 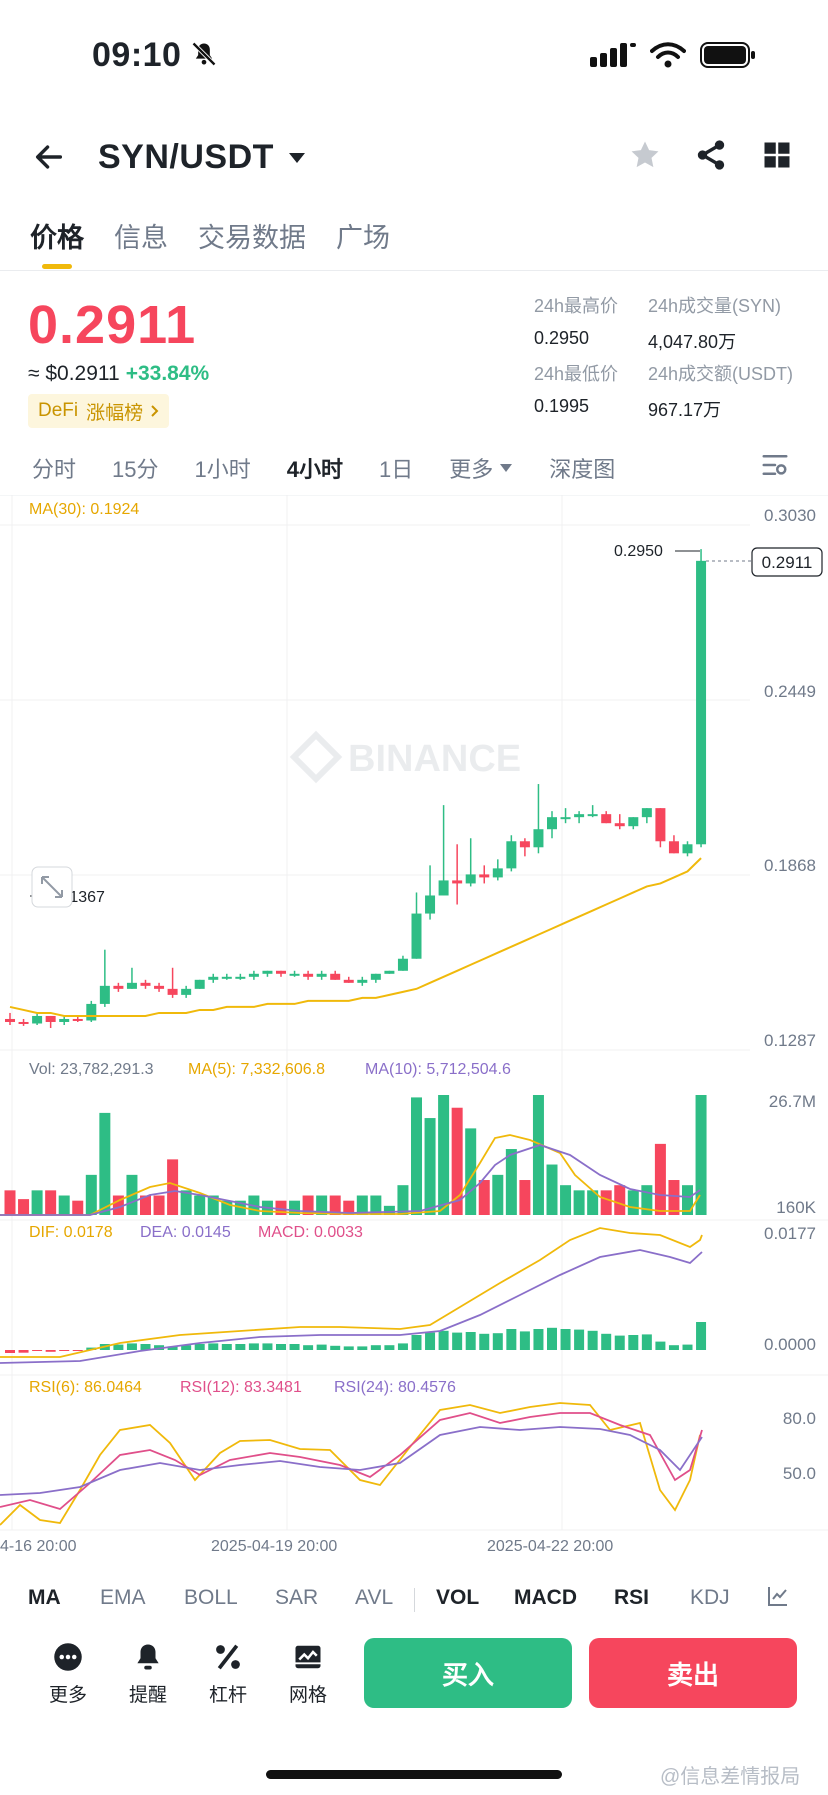 What do you see at coordinates (790, 1344) in the screenshot?
I see `macd-axis-tick: 0.0000` at bounding box center [790, 1344].